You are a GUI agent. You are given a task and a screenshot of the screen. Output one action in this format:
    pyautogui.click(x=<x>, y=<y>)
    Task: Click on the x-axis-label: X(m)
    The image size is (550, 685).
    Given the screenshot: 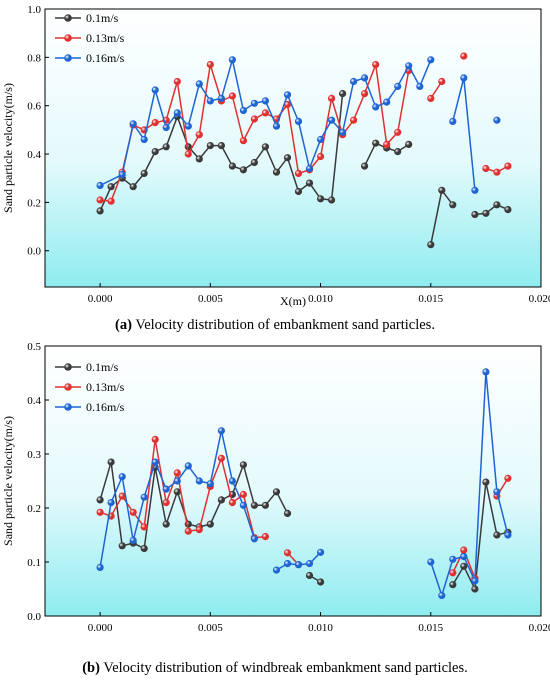 What is the action you would take?
    pyautogui.click(x=293, y=301)
    